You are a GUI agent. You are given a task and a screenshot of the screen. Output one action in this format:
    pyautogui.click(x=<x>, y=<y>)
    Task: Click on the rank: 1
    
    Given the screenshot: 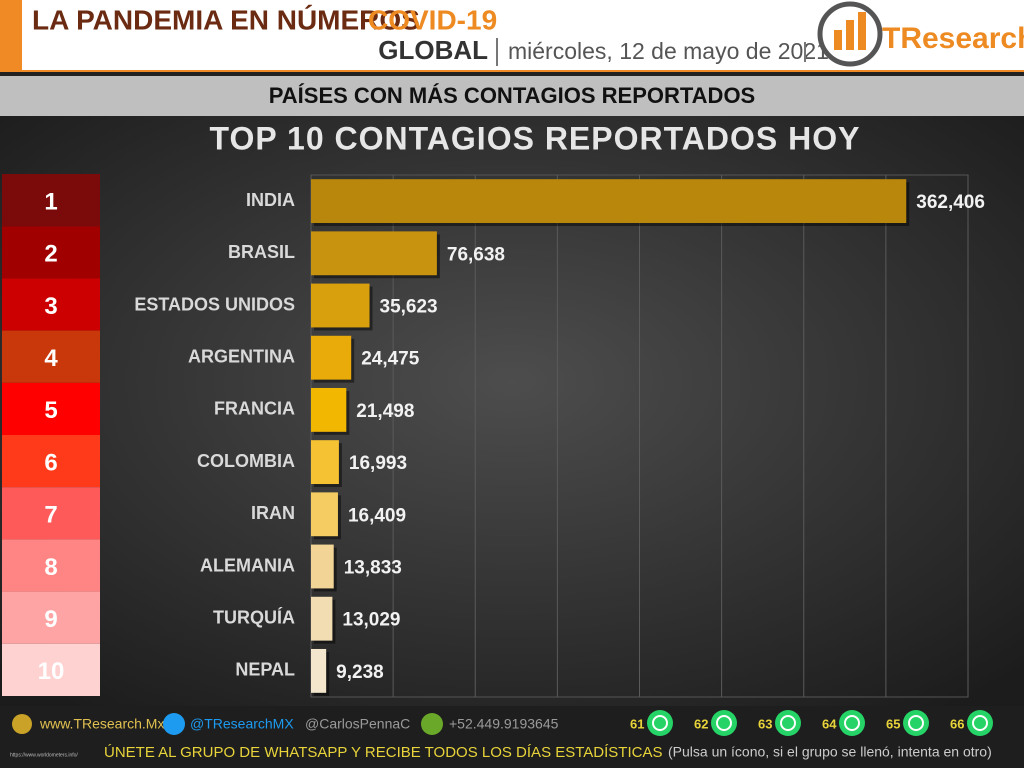 What is the action you would take?
    pyautogui.click(x=50, y=201)
    